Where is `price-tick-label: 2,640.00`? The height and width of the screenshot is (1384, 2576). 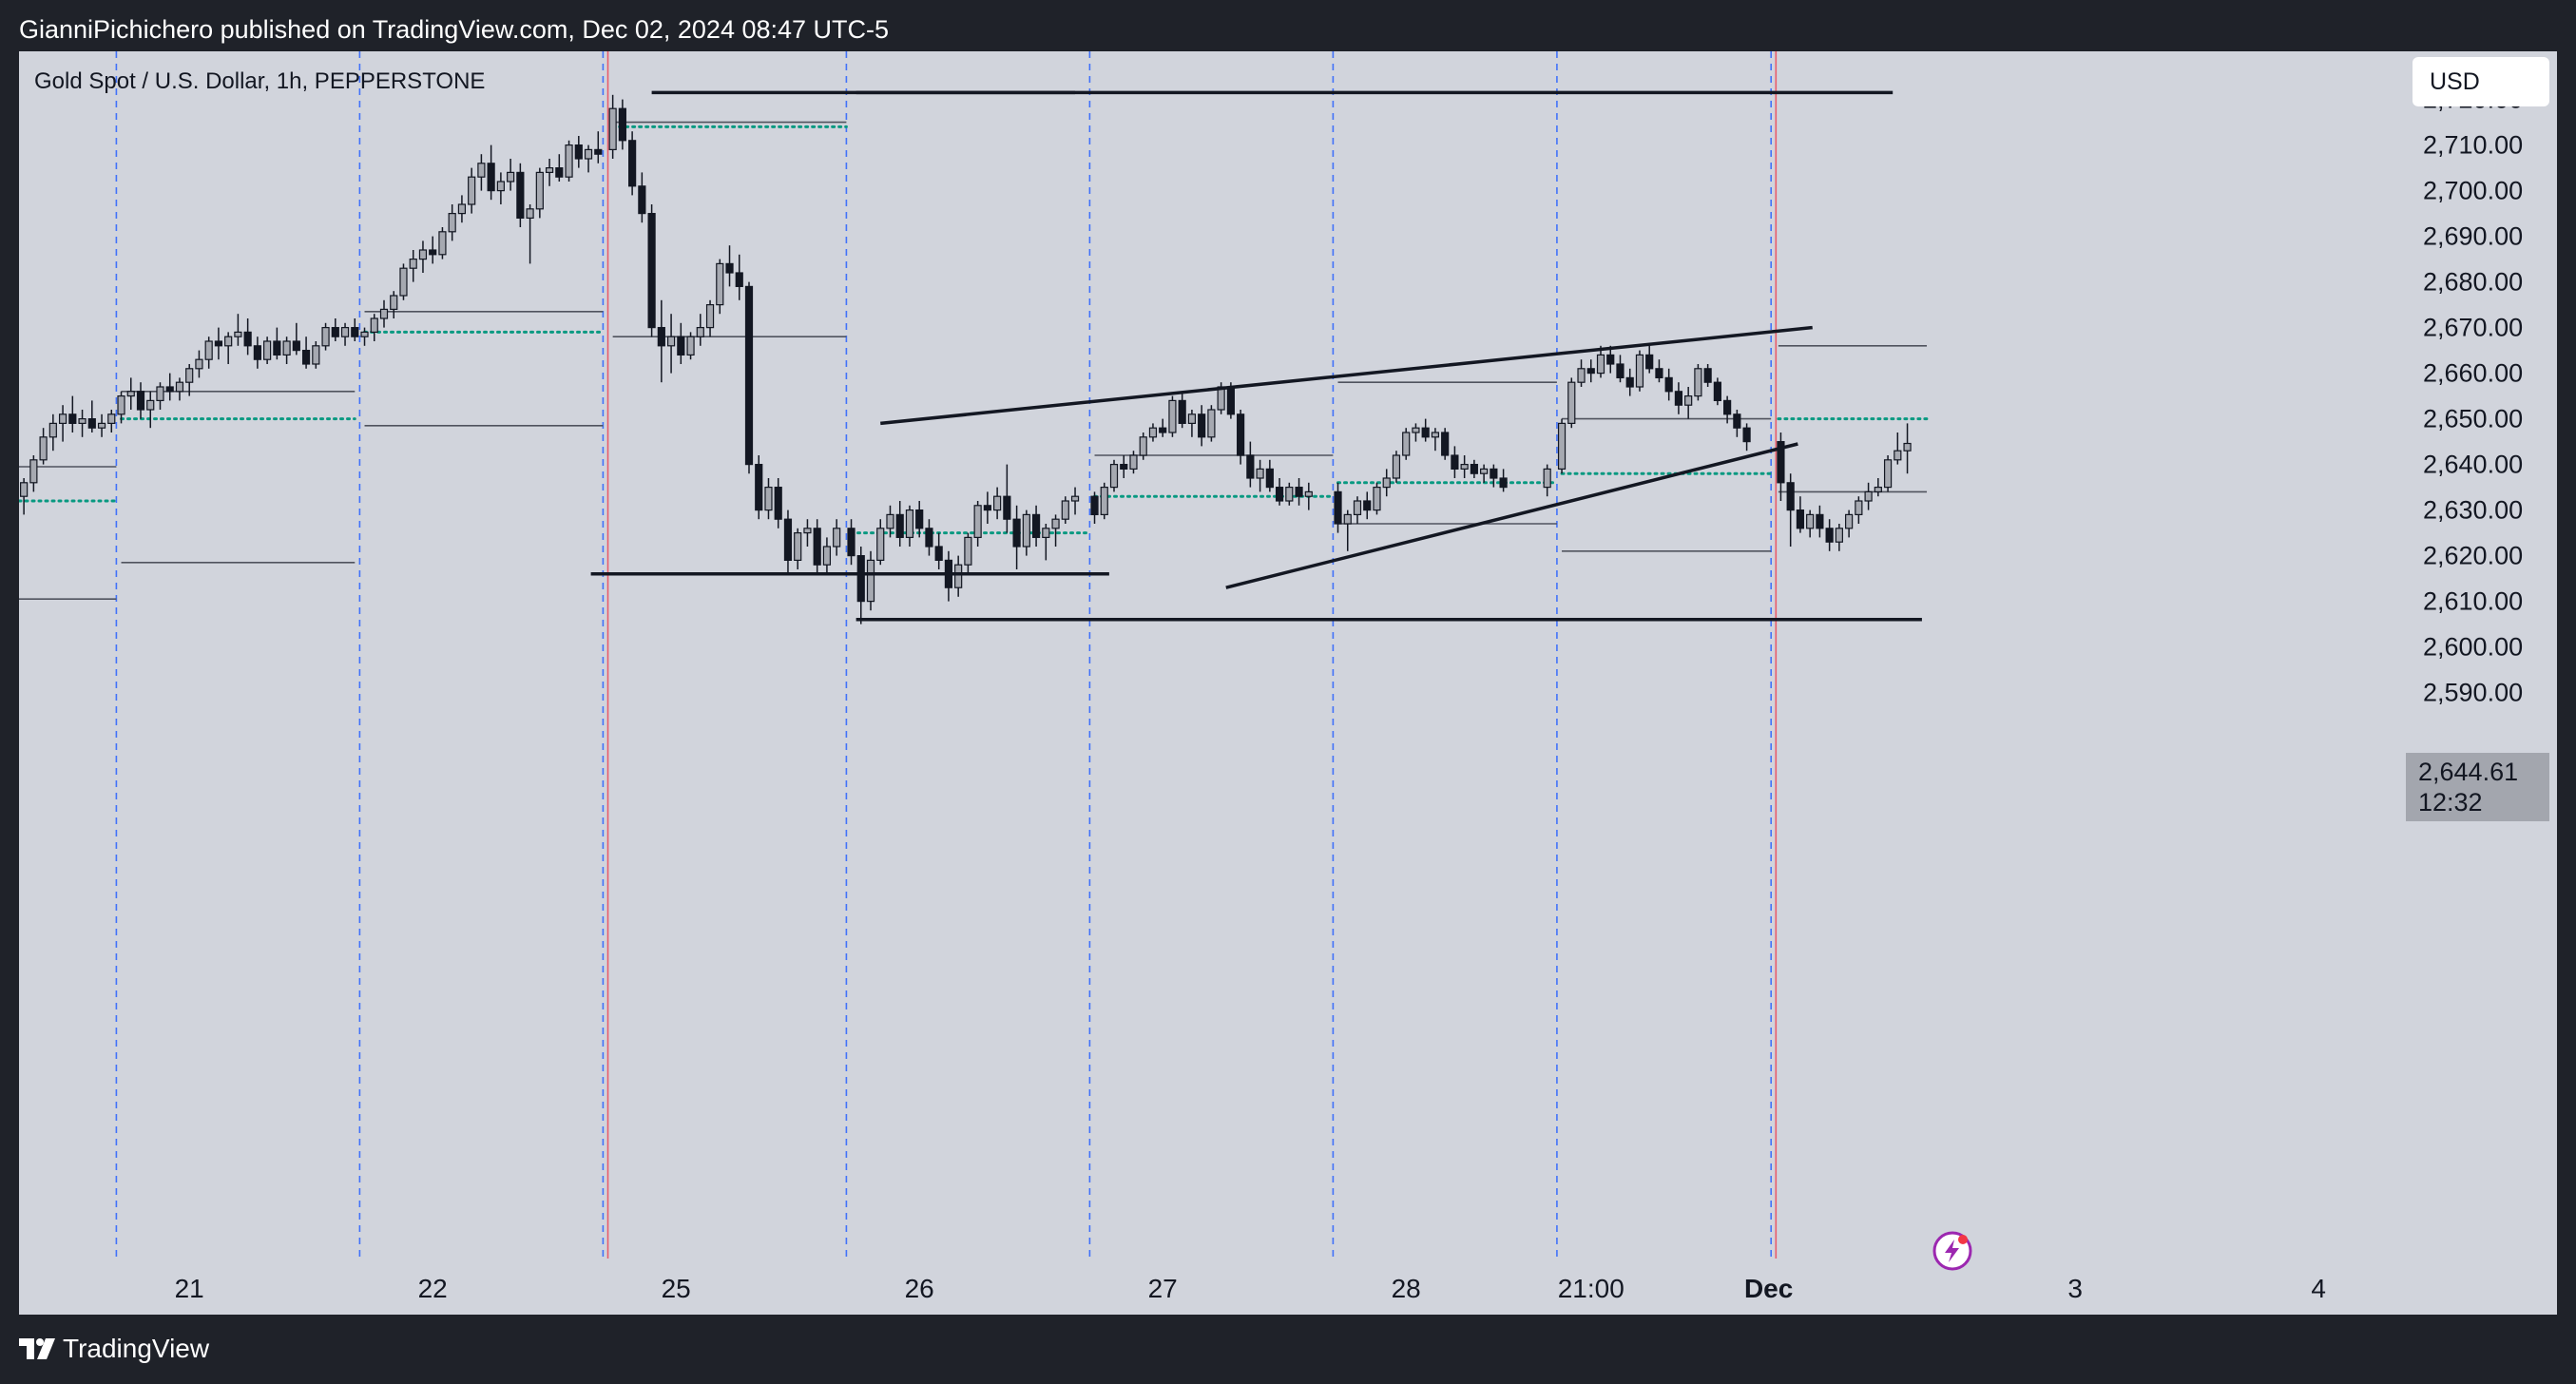
price-tick-label: 2,640.00 is located at coordinates (2473, 465).